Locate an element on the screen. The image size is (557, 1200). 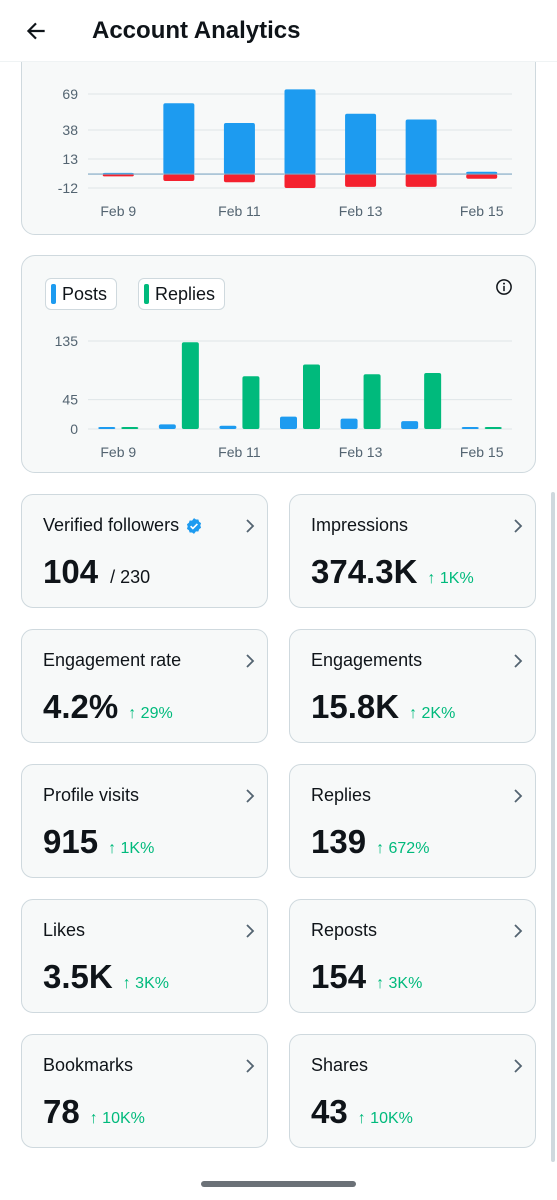
stat-delta: ↑ 10K% is located at coordinates (117, 1118).